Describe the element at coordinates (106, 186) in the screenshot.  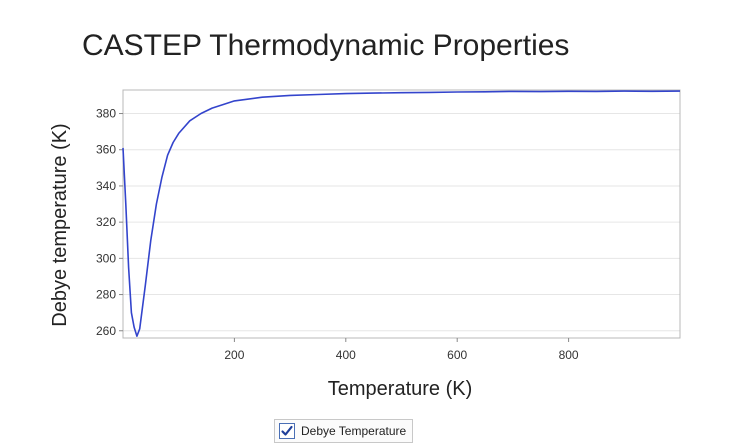
I see `y-tick-label: 340` at that location.